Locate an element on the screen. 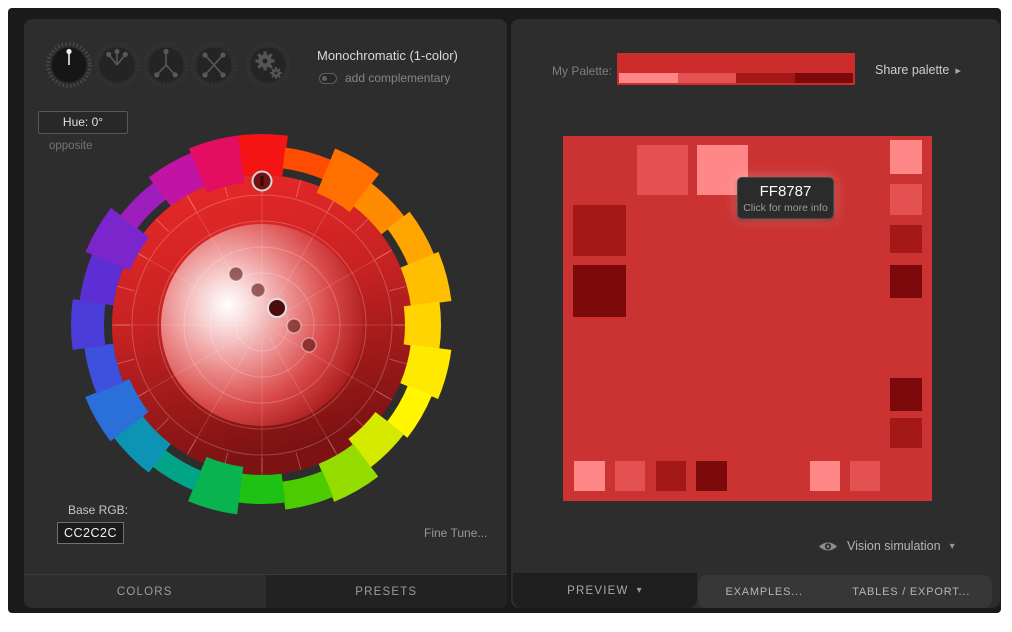 Image resolution: width=1012 pixels, height=632 pixels. tab-preview: PREVIEW ▾ is located at coordinates (605, 590).